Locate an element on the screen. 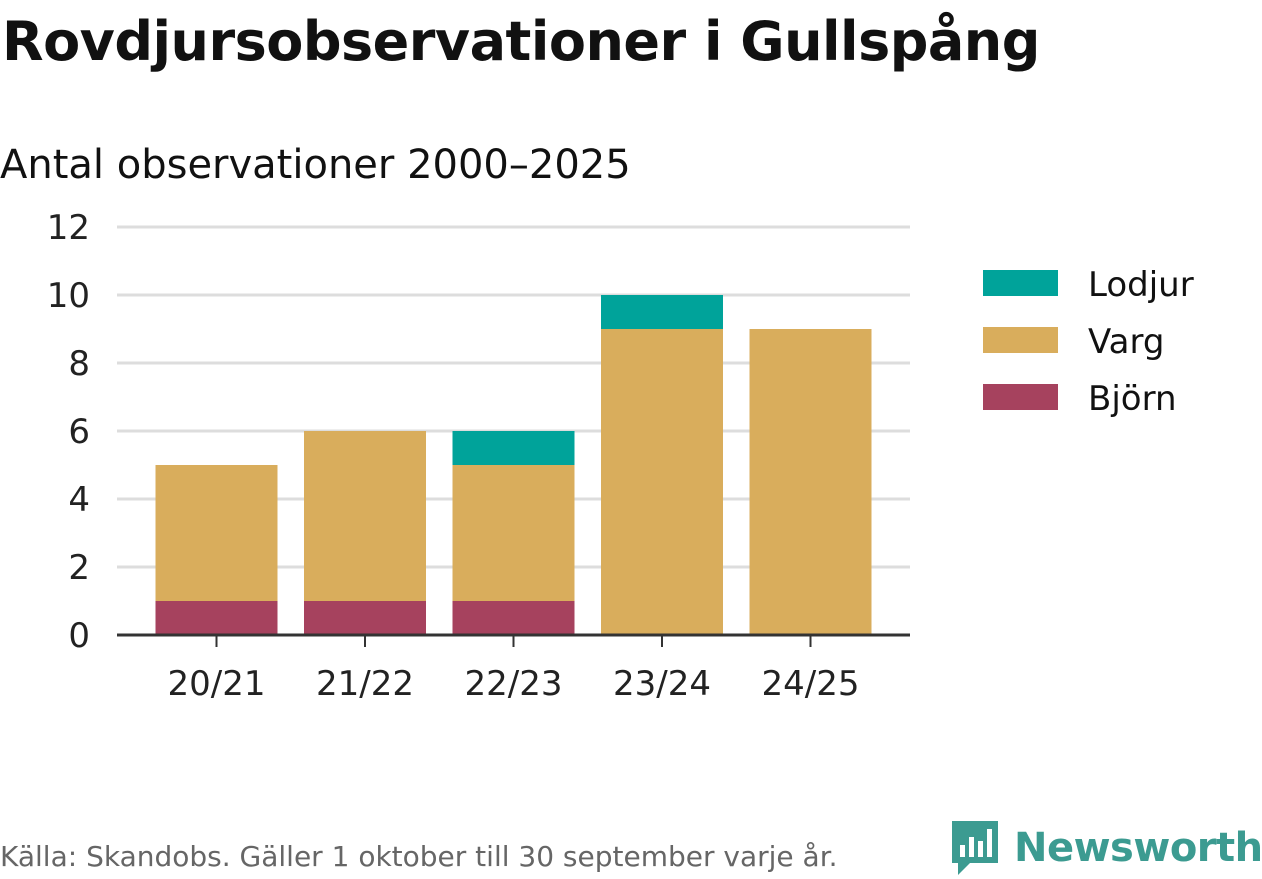 Image resolution: width=1262 pixels, height=879 pixels. y-tick-label: 4 is located at coordinates (79, 500).